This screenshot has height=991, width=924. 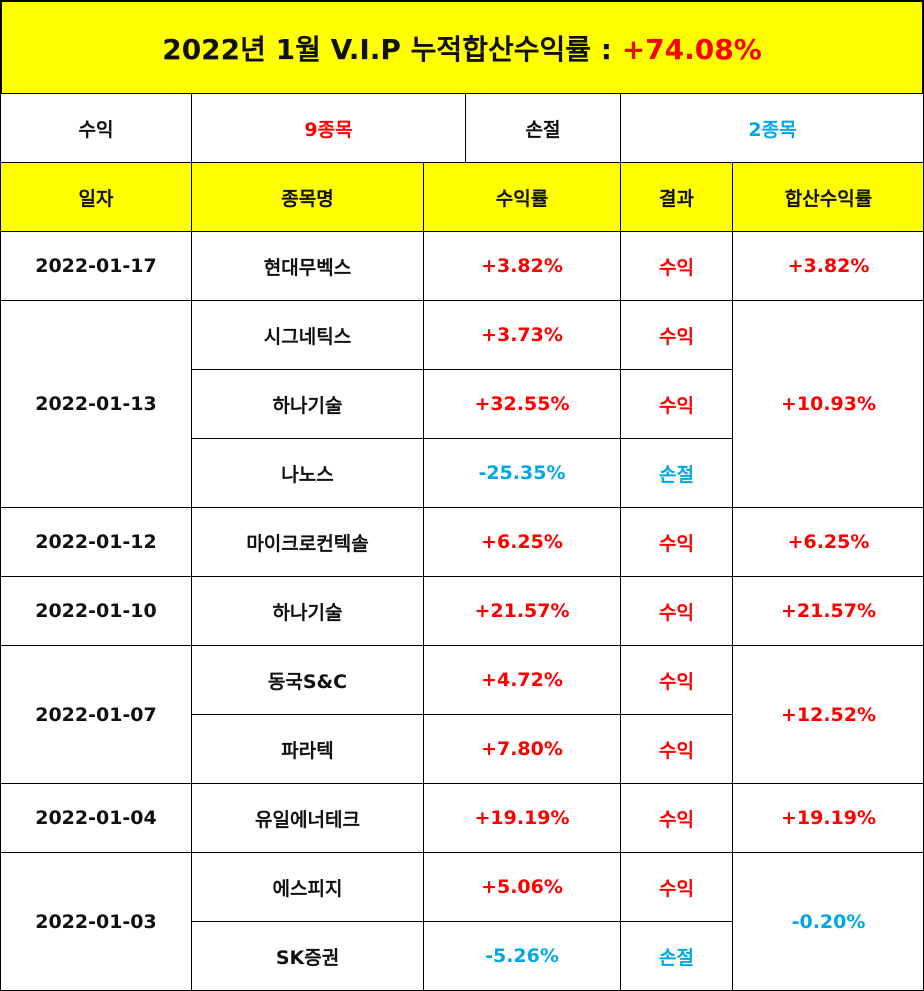 What do you see at coordinates (96, 818) in the screenshot?
I see `trade-date: 2022-01-04` at bounding box center [96, 818].